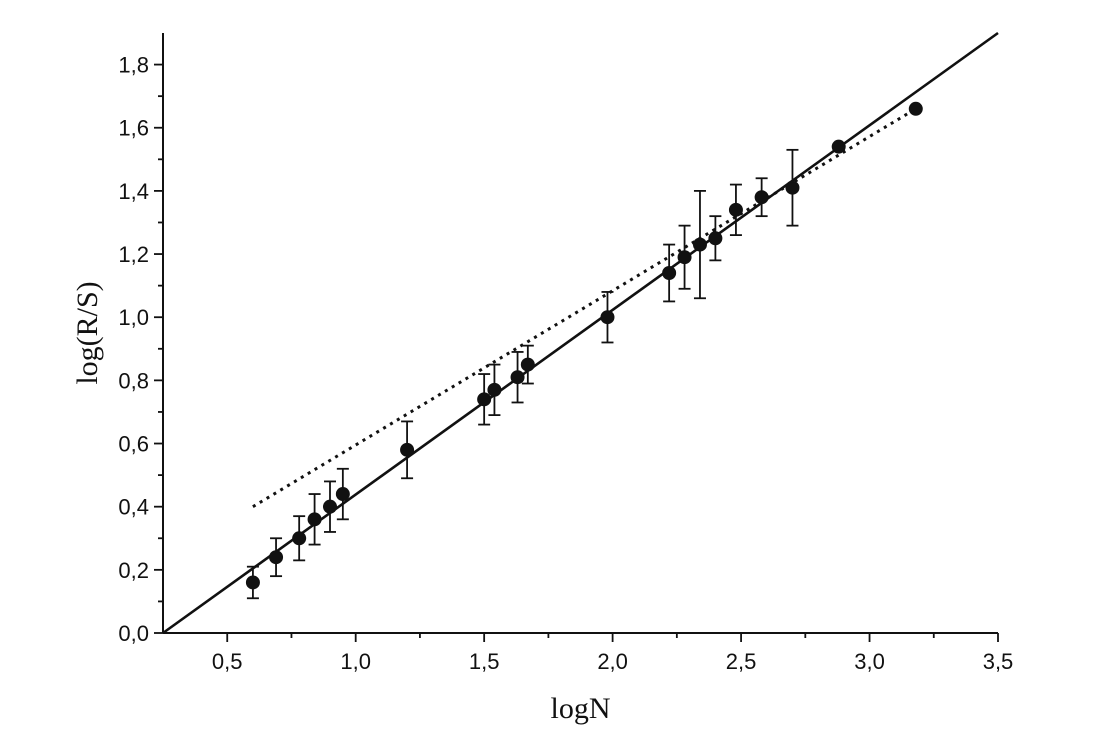 The width and height of the screenshot is (1119, 756). I want to click on x-tick-label: 3,0, so click(869, 661).